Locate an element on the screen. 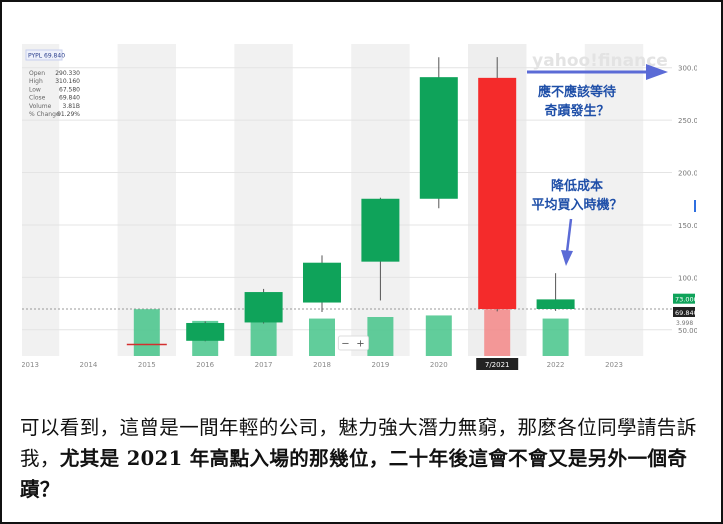 This screenshot has width=723, height=524. stat-label: % Change is located at coordinates (44, 114).